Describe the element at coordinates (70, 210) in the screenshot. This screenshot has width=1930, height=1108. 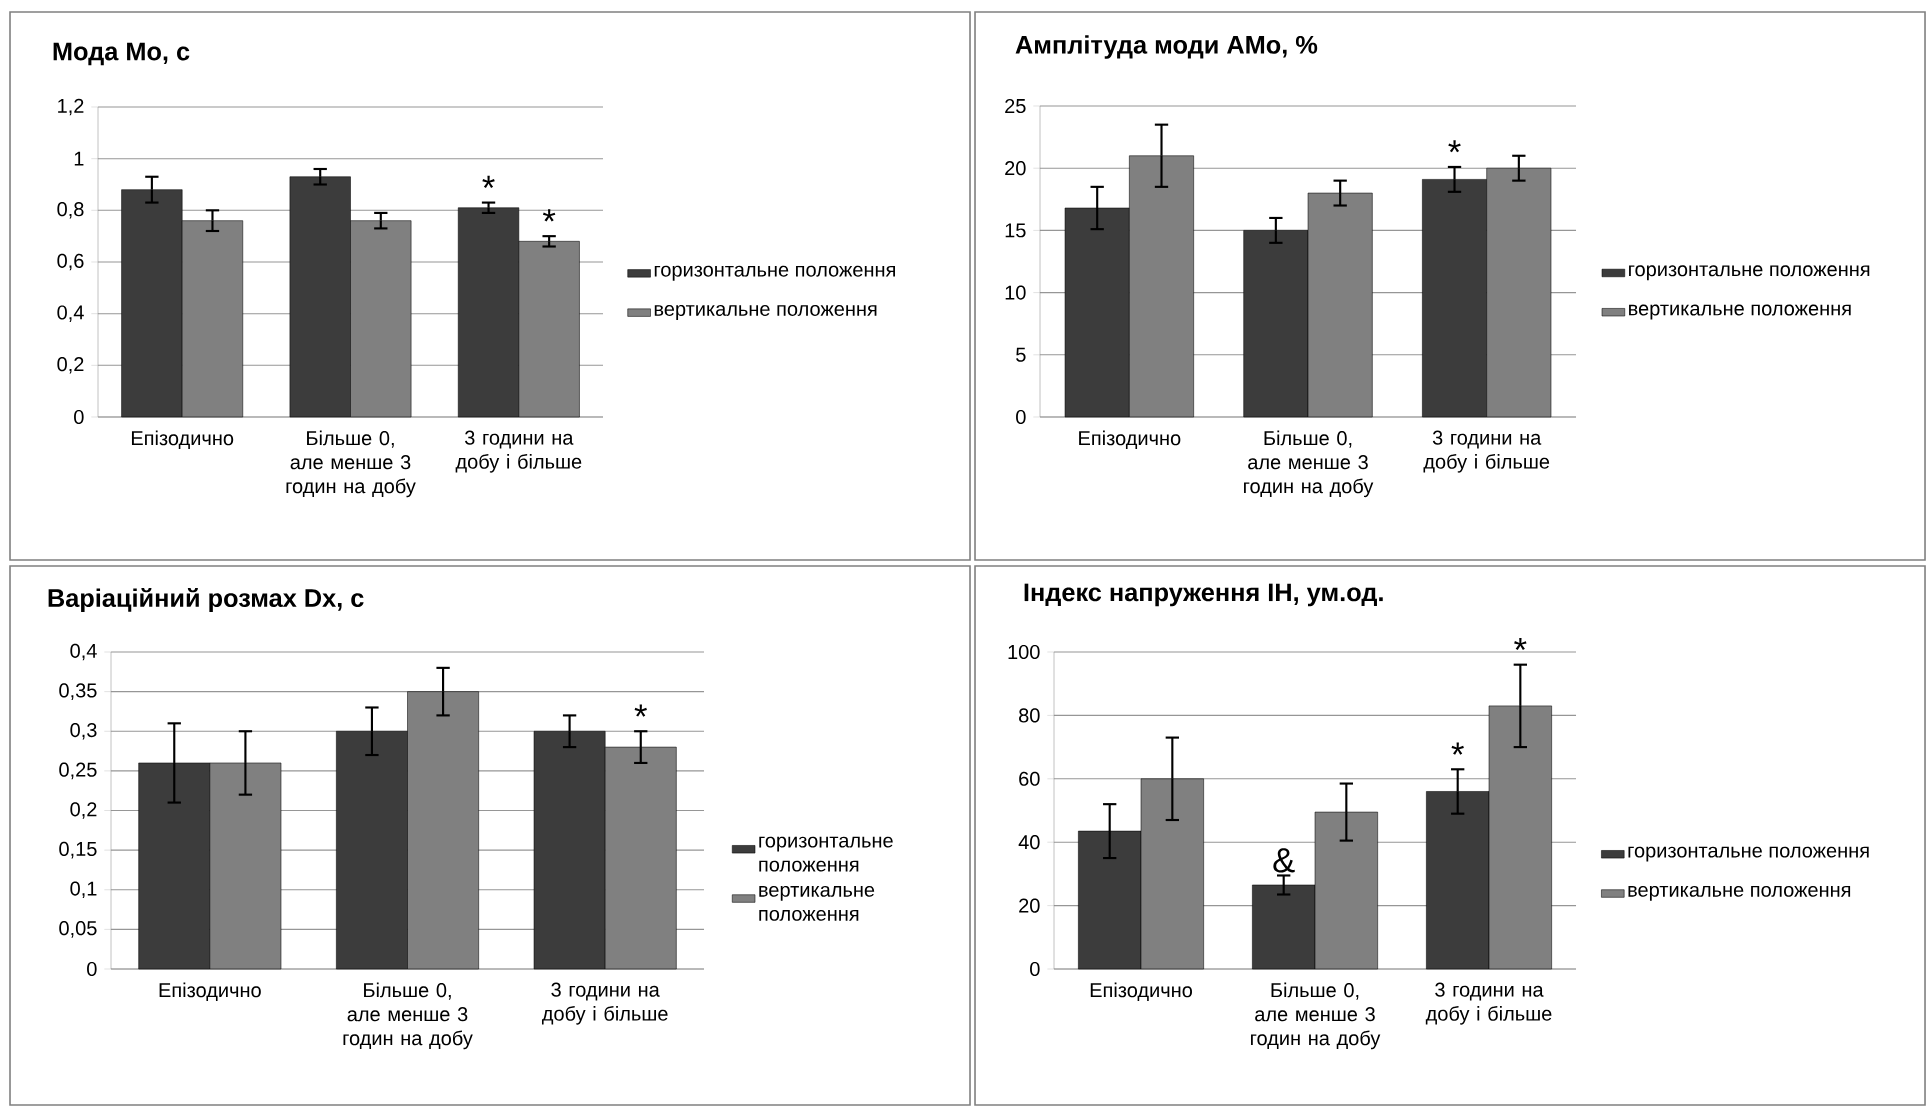
I see `y-tick-label: 0,8` at that location.